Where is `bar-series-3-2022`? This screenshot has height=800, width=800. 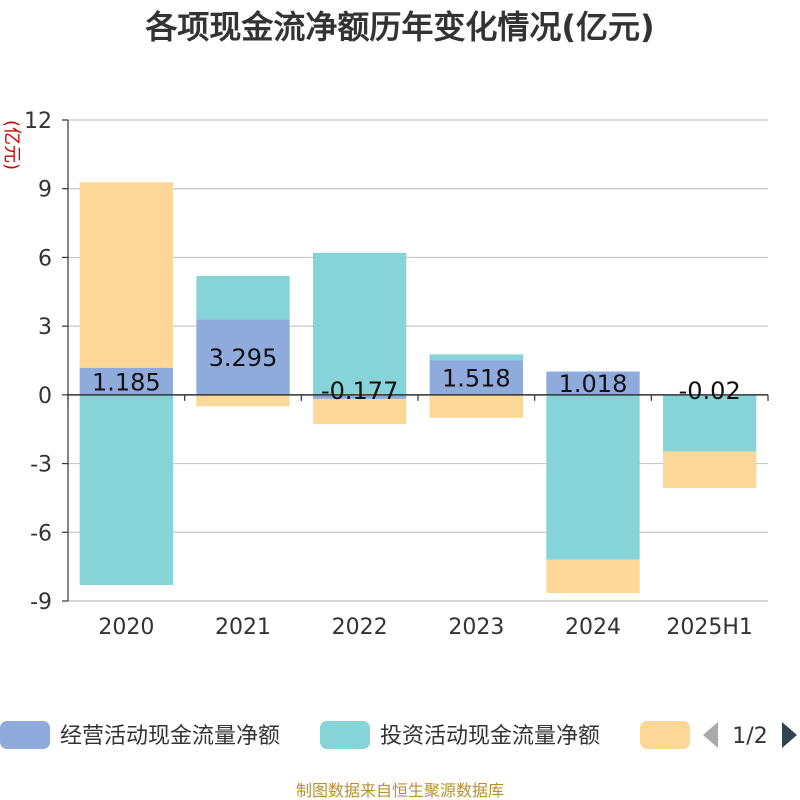 bar-series-3-2022 is located at coordinates (360, 411).